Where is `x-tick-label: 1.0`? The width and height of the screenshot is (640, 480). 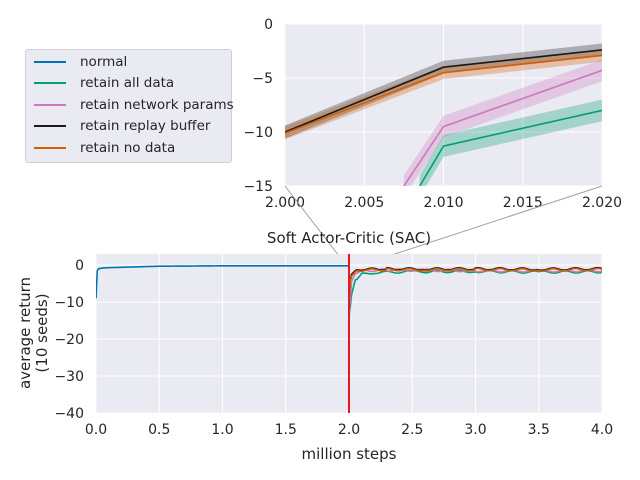 x-tick-label: 1.0 is located at coordinates (222, 430).